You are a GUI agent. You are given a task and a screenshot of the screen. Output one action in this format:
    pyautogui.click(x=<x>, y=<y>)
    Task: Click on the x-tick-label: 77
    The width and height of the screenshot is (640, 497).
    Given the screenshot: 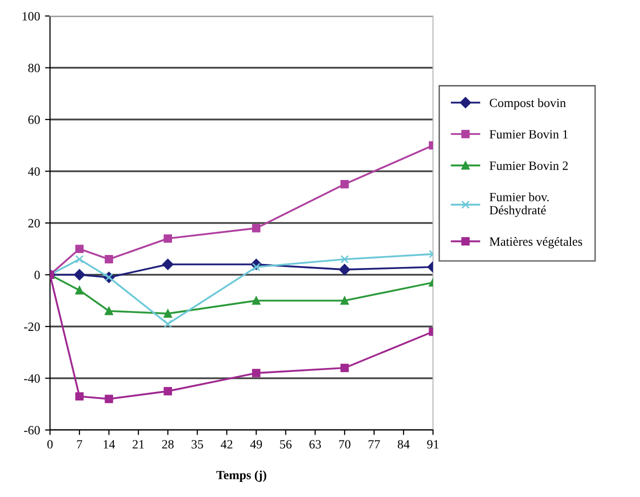 What is the action you would take?
    pyautogui.click(x=374, y=444)
    